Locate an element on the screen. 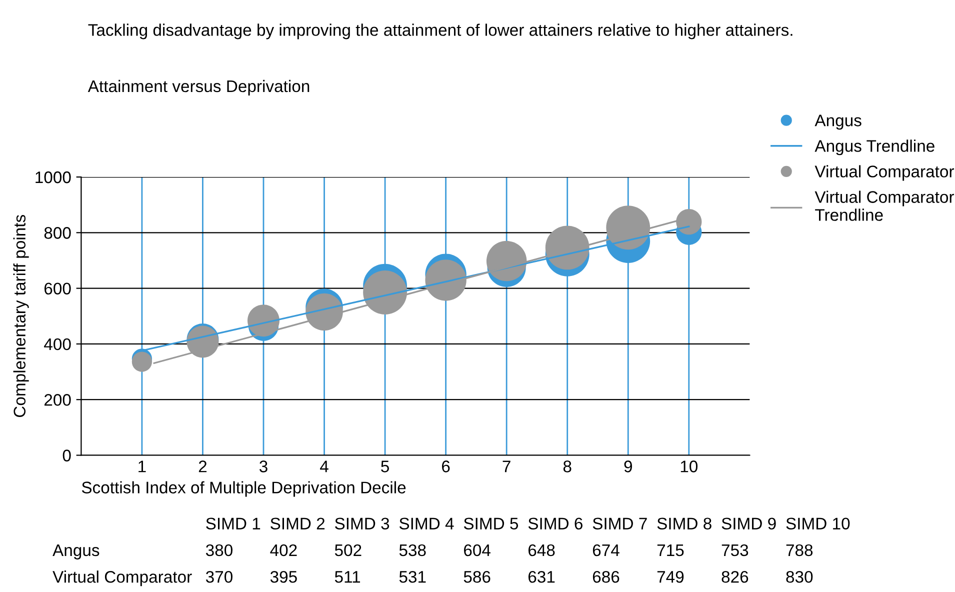 The height and width of the screenshot is (592, 955). text: 604 is located at coordinates (477, 550).